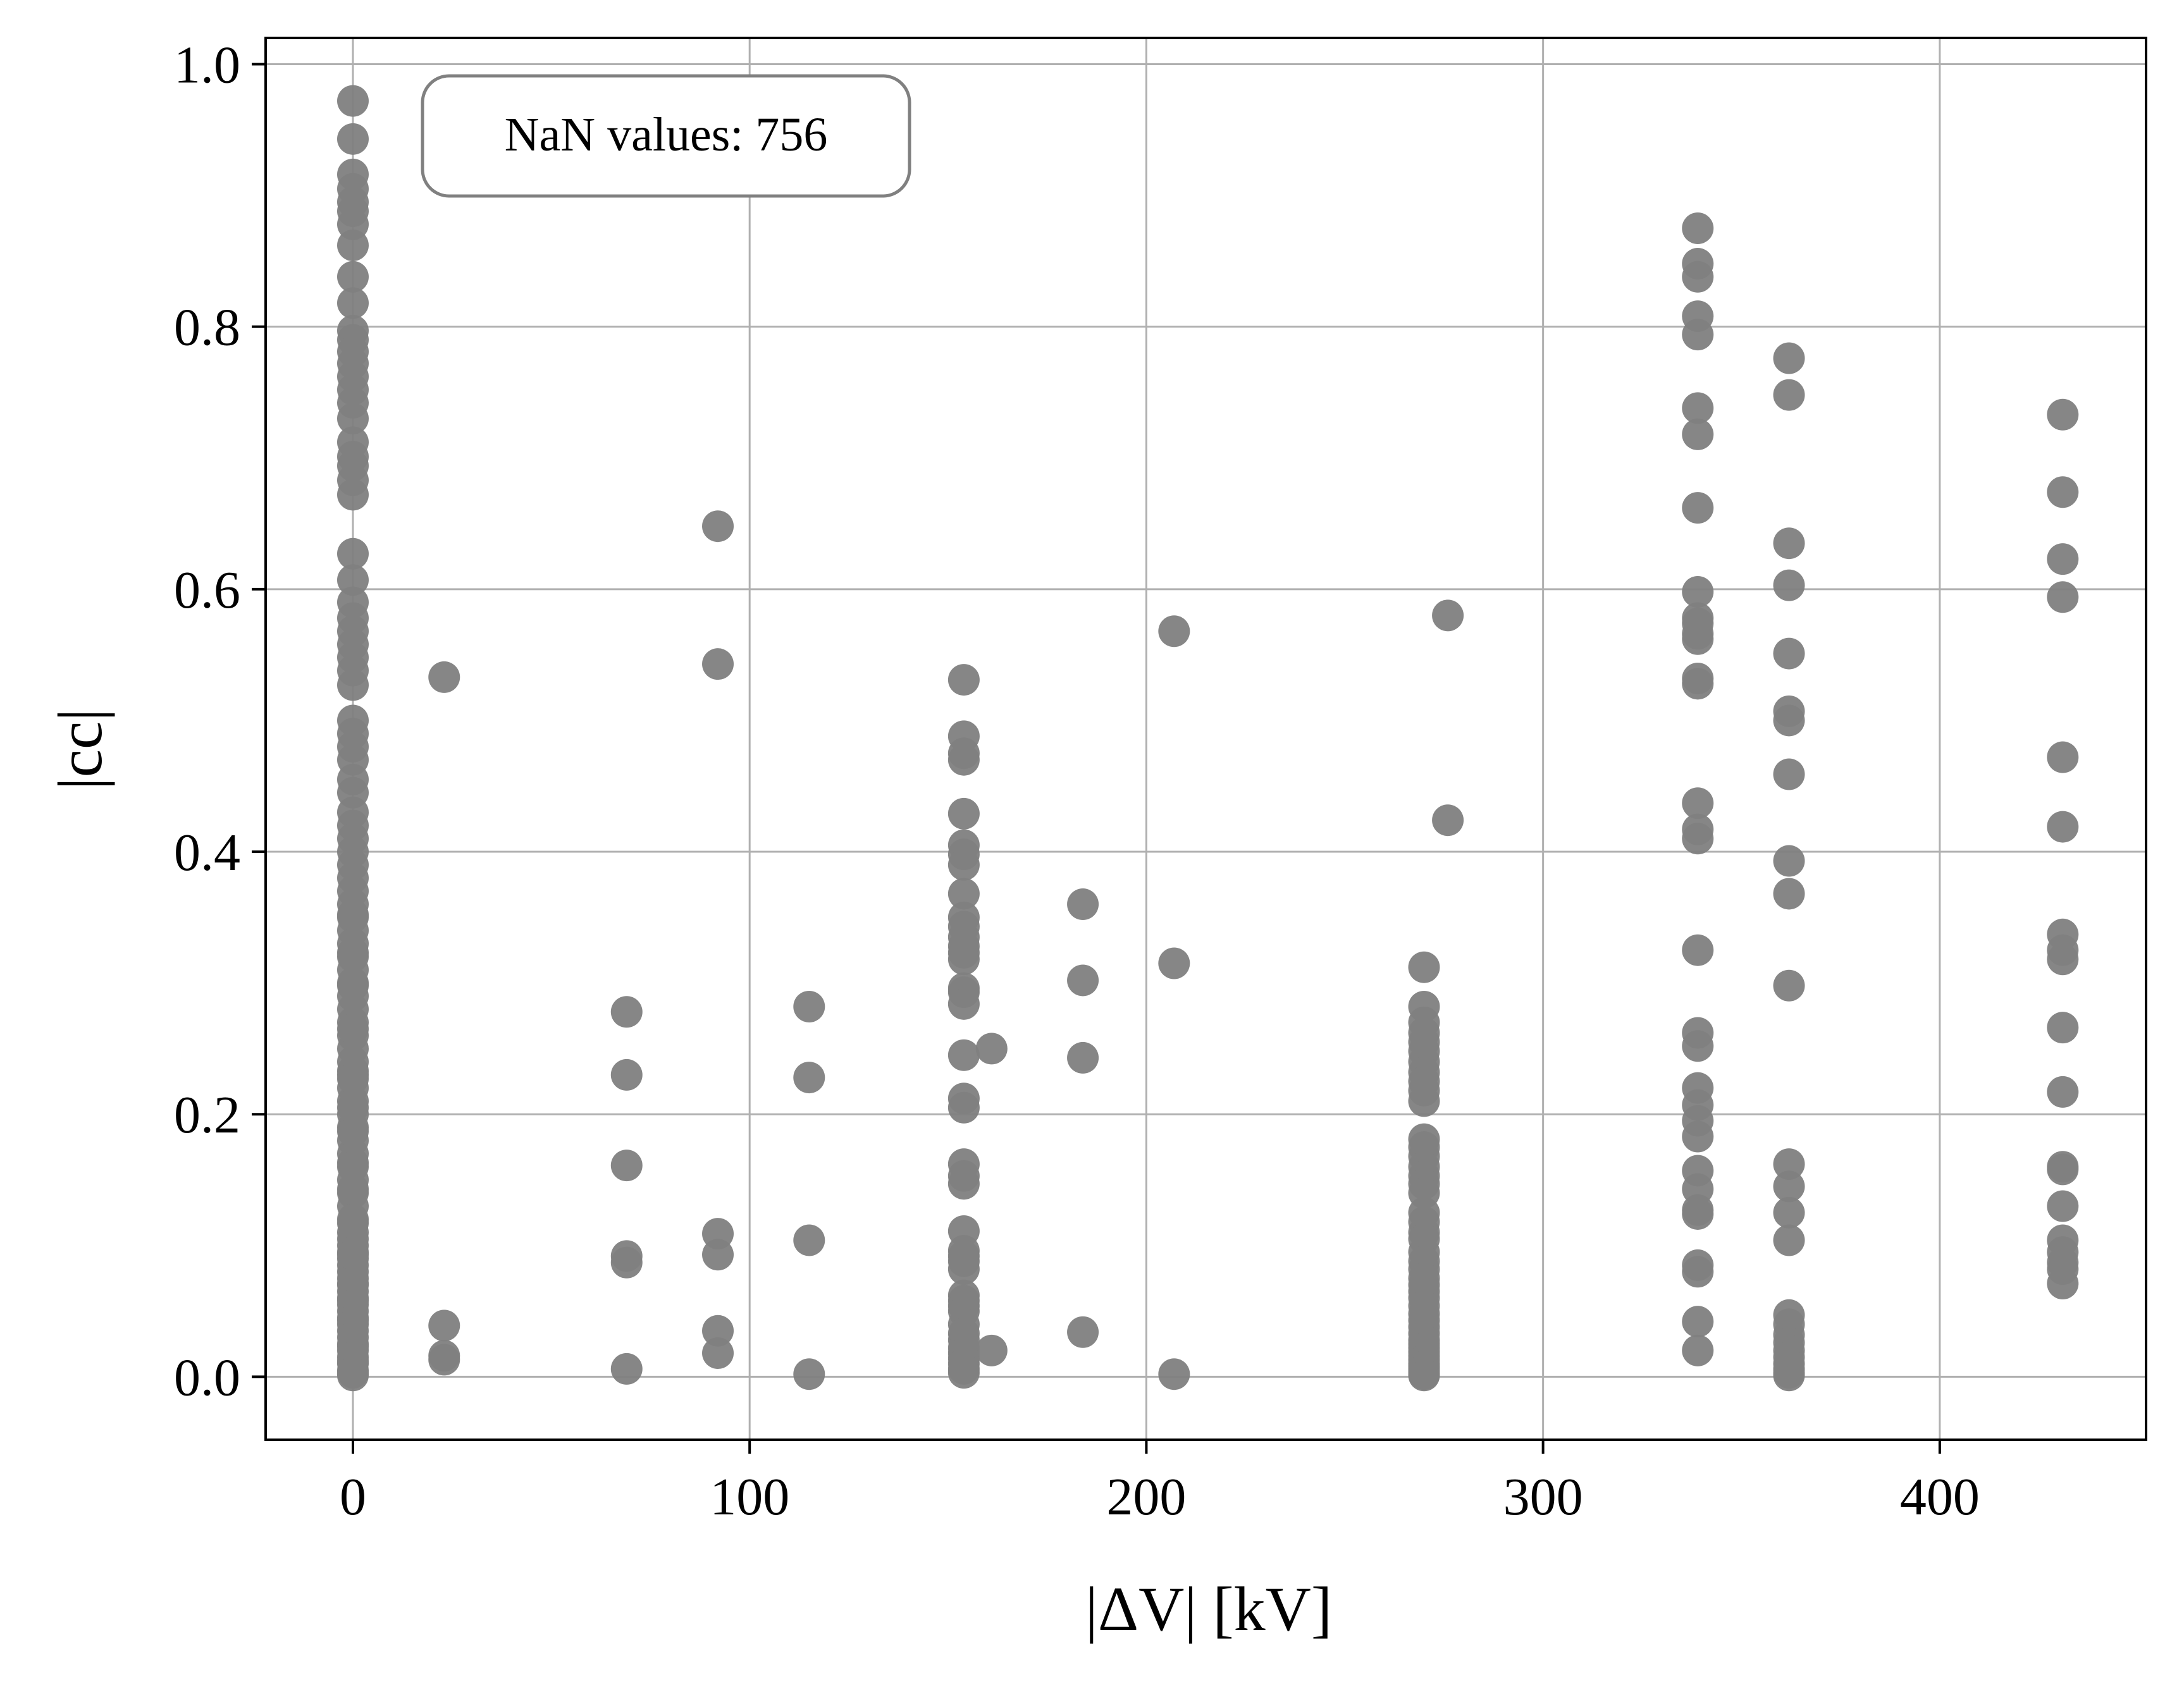  I want to click on x-tick-label: 300, so click(1543, 1497).